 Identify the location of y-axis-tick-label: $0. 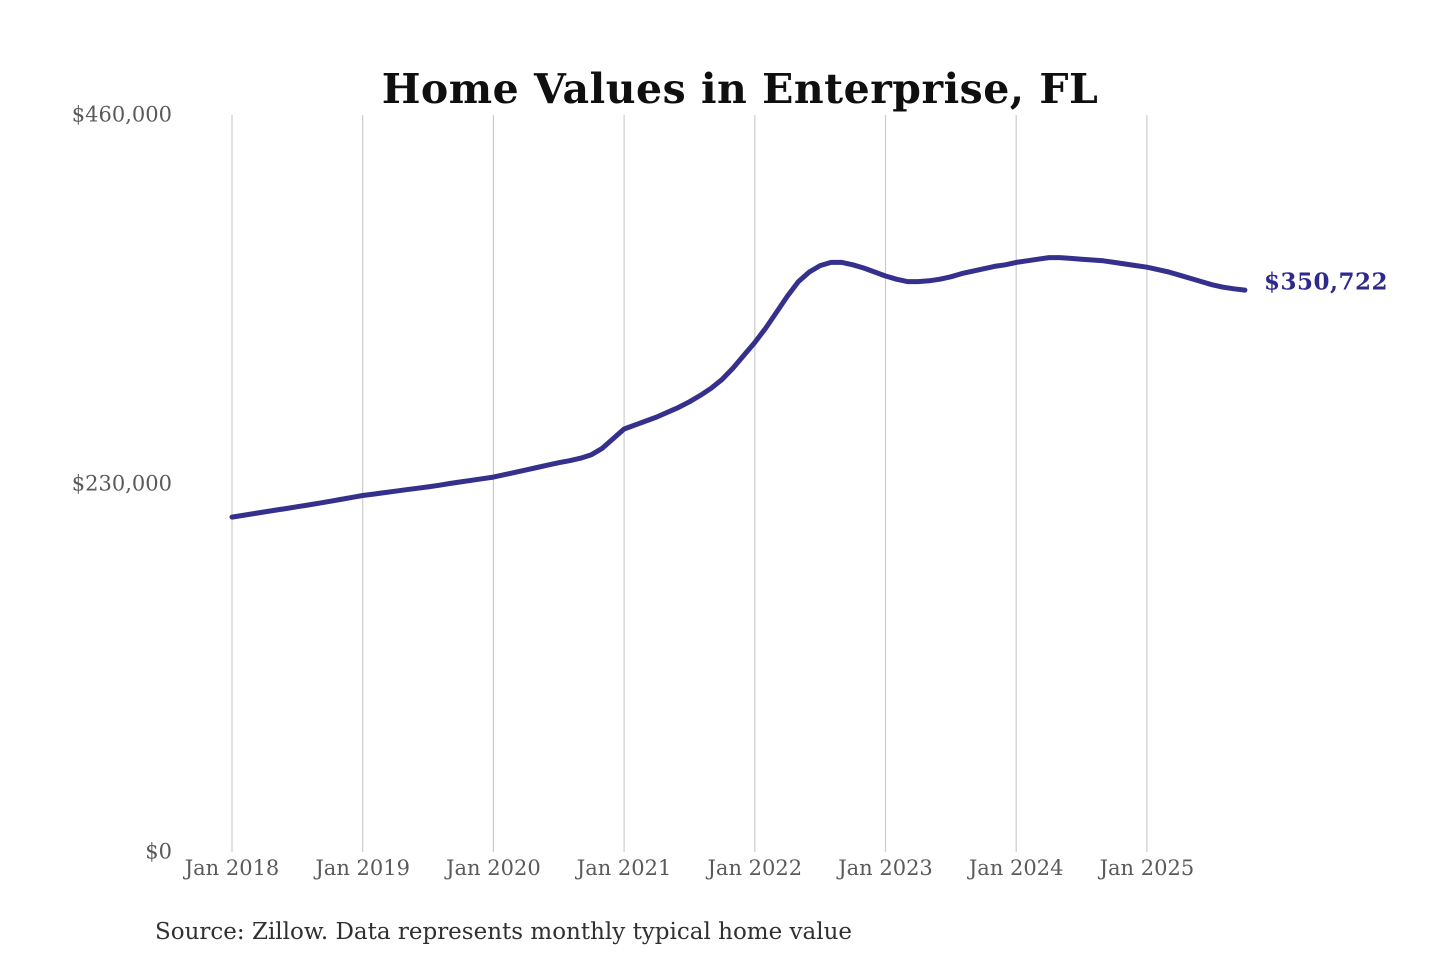
(158, 851).